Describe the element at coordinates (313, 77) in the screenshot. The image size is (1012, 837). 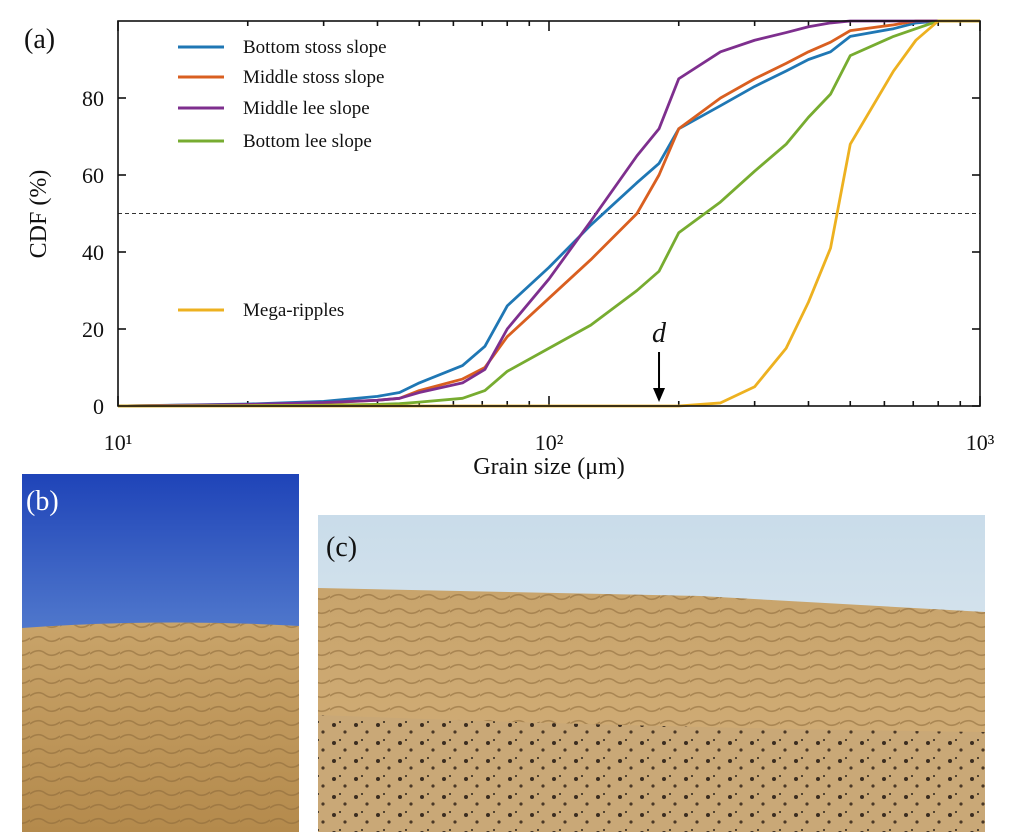
I see `legend-label: Middle stoss slope` at that location.